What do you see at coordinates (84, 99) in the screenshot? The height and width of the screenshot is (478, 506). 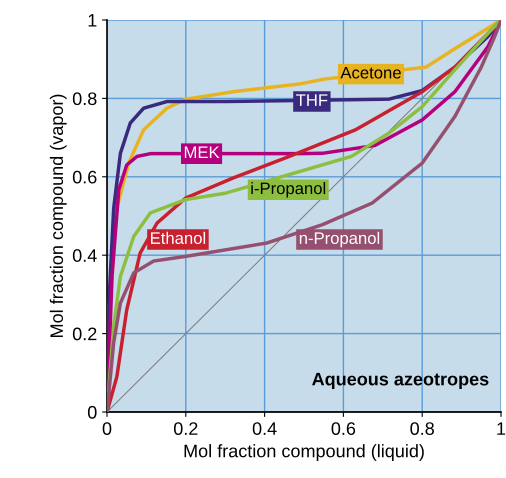 I see `y-tick-label: 0.8` at bounding box center [84, 99].